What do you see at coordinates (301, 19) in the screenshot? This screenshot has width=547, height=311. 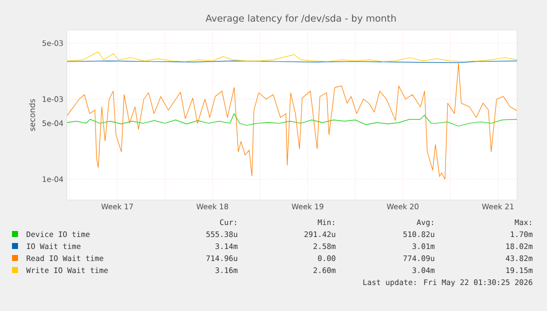 I see `chart-title: Average latency for /dev/sda - by month` at bounding box center [301, 19].